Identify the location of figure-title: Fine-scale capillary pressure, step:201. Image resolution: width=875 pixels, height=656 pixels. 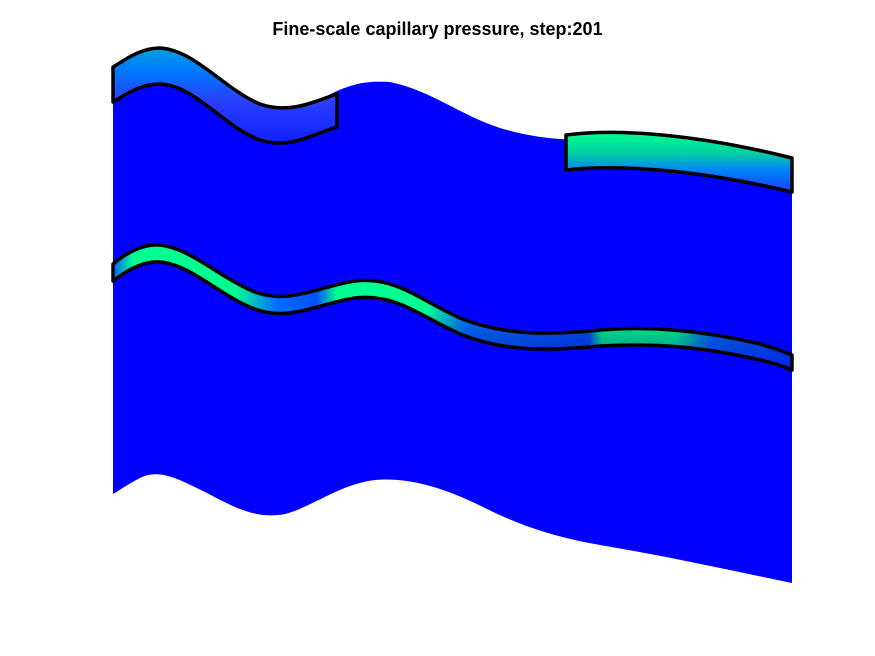
(437, 29).